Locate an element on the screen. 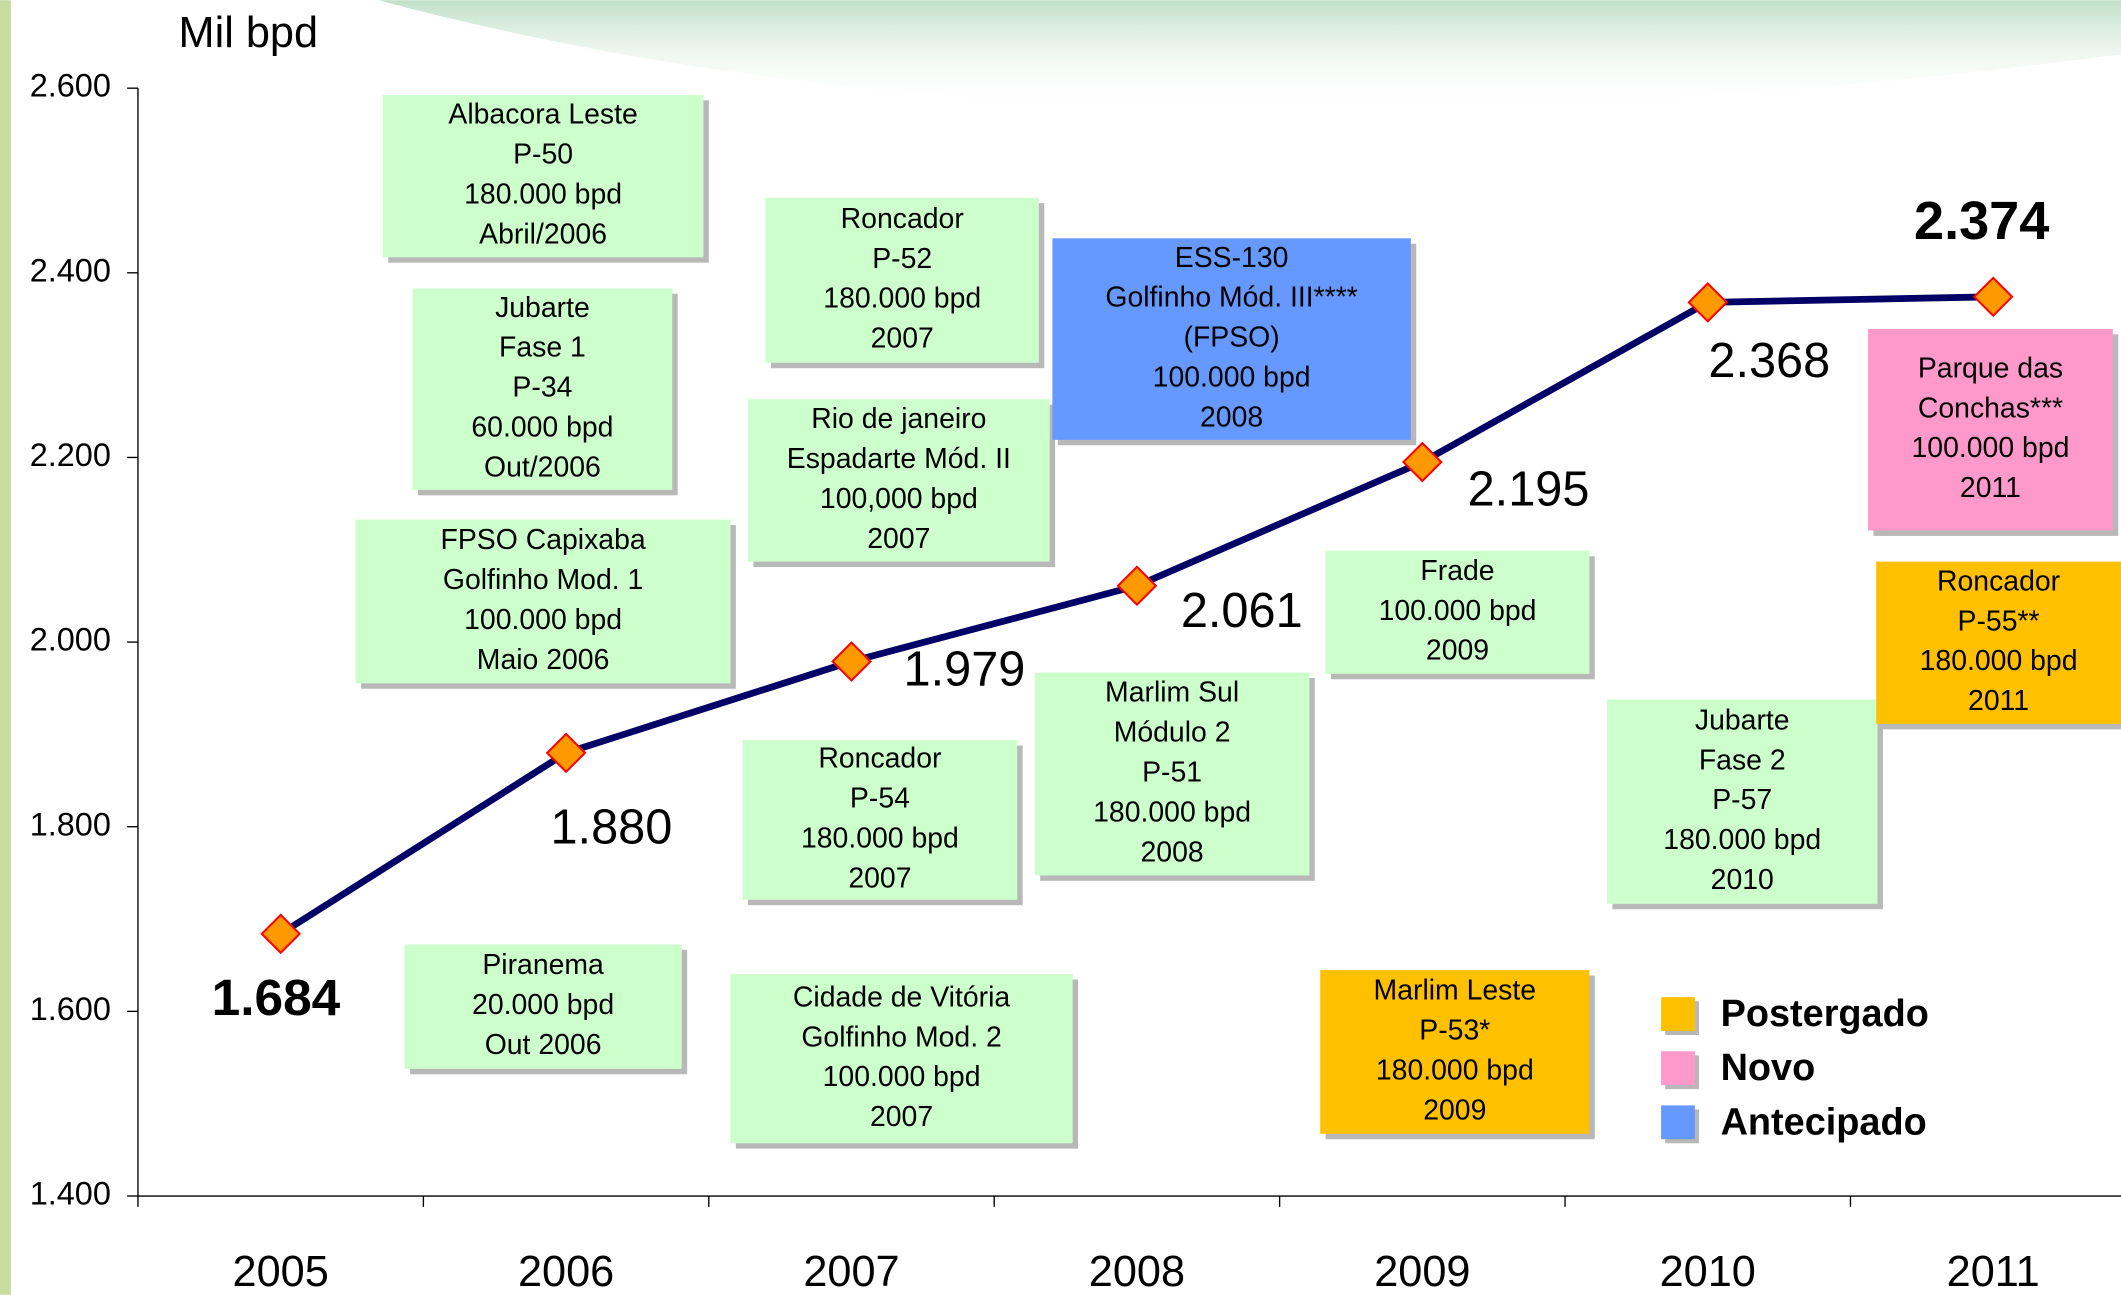  y-tick-label: 2.200 is located at coordinates (70, 455).